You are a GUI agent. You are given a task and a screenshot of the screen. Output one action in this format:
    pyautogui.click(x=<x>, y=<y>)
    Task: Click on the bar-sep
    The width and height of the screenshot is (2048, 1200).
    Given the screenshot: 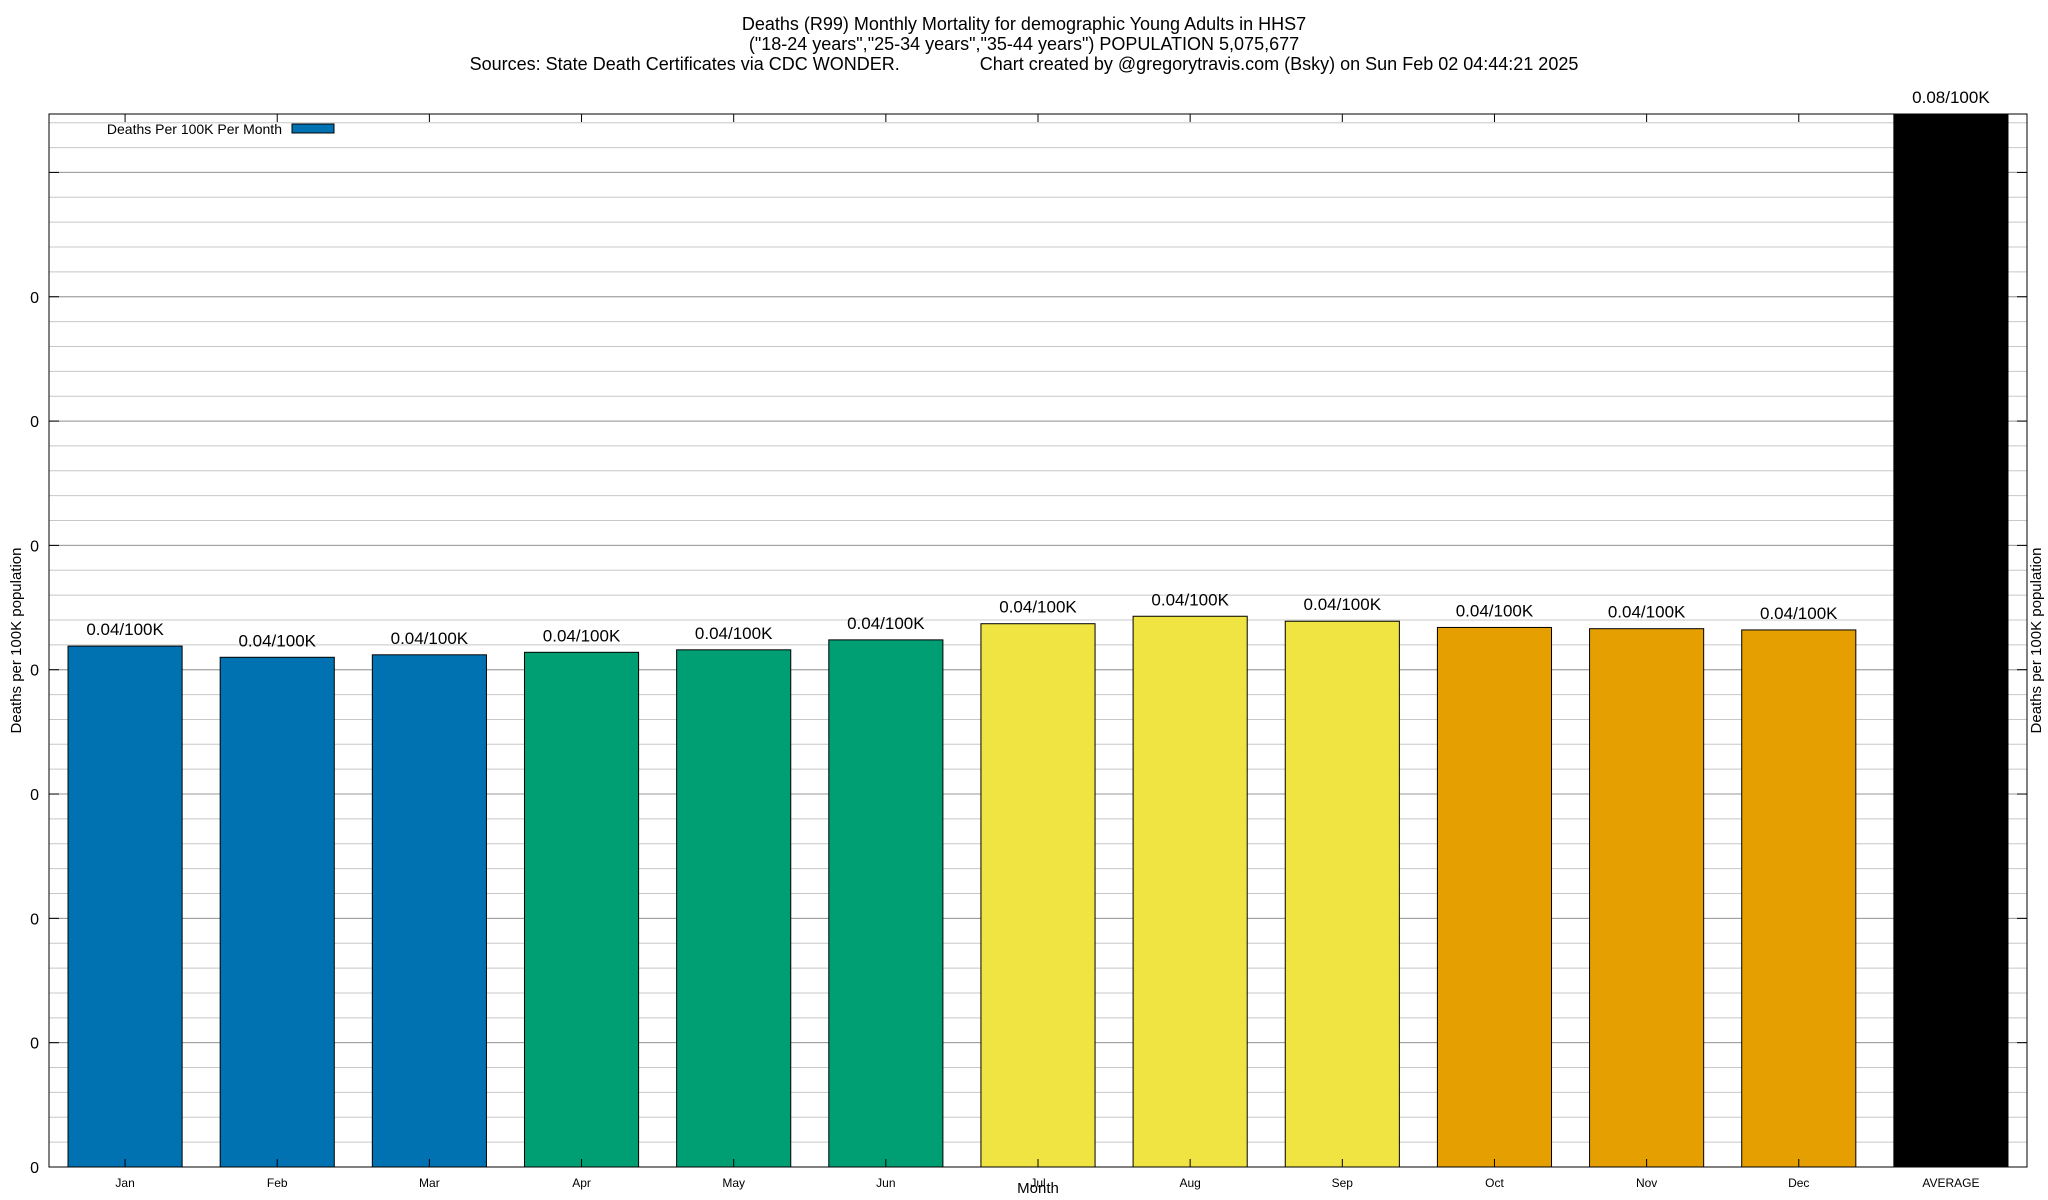 What is the action you would take?
    pyautogui.click(x=1342, y=894)
    